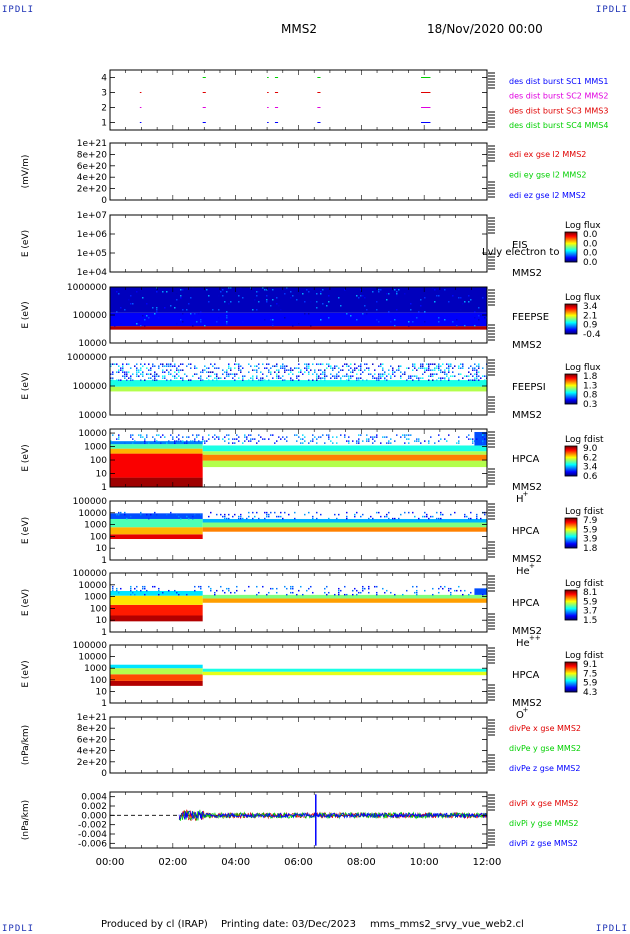 This screenshot has width=630, height=934. Describe the element at coordinates (98, 537) in the screenshot. I see `y-tick-label: 100` at that location.